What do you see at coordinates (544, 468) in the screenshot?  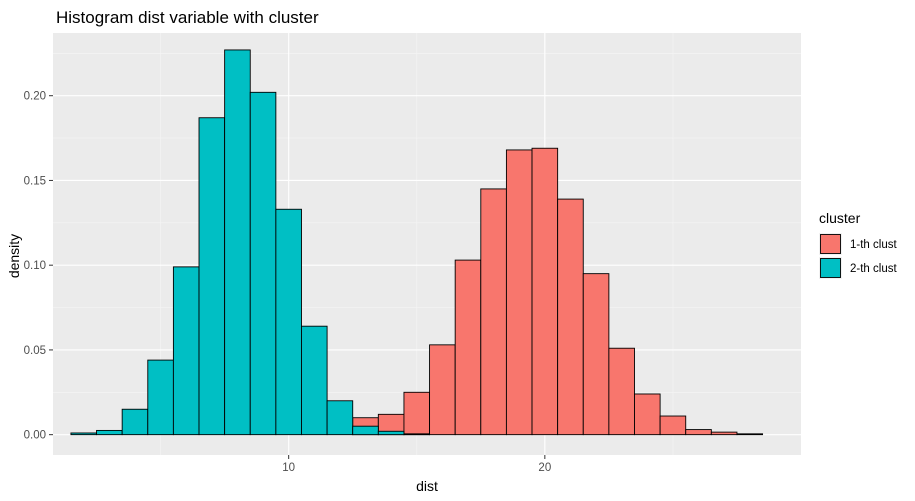 I see `x-tick-label: 20` at bounding box center [544, 468].